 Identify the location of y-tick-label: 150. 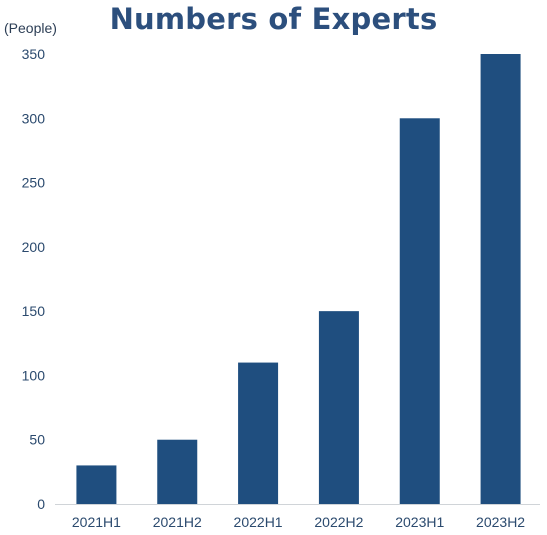
(34, 311).